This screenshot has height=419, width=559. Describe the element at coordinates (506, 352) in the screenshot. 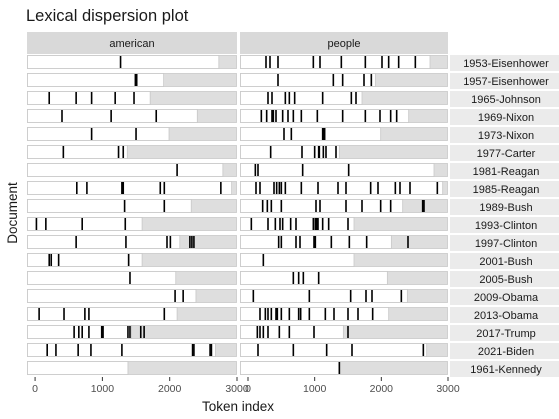

I see `doc-label-2021-biden: 2021-Biden` at that location.